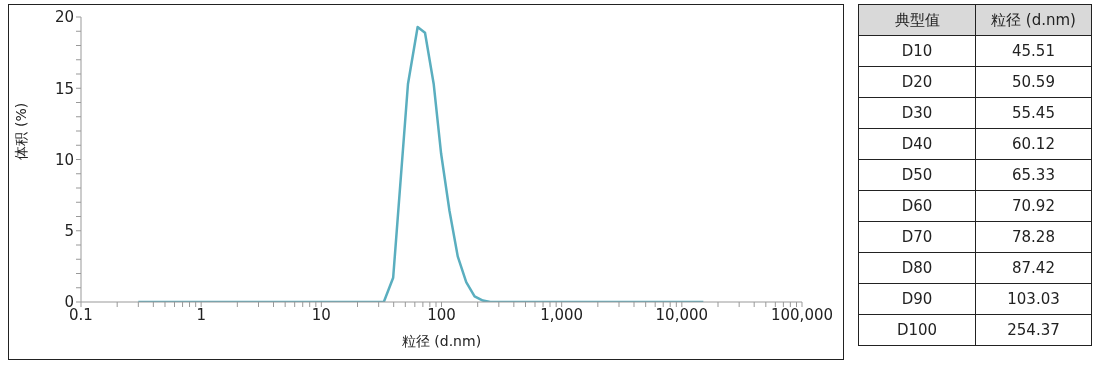 The width and height of the screenshot is (1102, 370). What do you see at coordinates (1033, 330) in the screenshot?
I see `data-label: 254.37` at bounding box center [1033, 330].